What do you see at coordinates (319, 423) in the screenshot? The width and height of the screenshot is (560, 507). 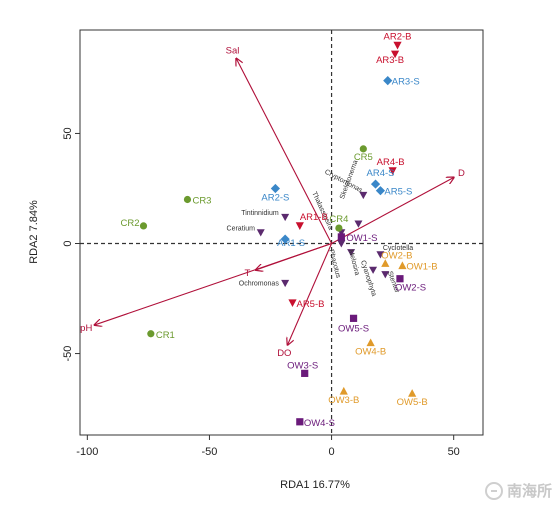 I see `site-label: OW4-S` at bounding box center [319, 423].